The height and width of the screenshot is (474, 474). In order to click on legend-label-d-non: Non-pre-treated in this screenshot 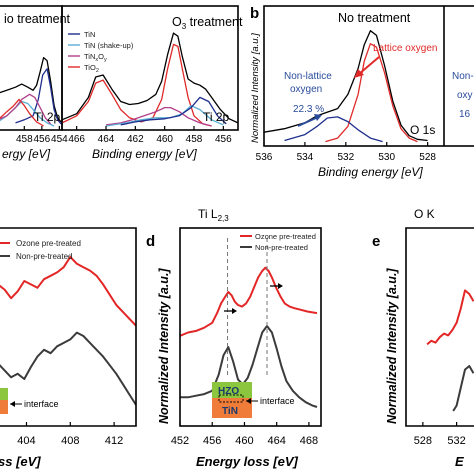, I will do `click(281, 247)`.